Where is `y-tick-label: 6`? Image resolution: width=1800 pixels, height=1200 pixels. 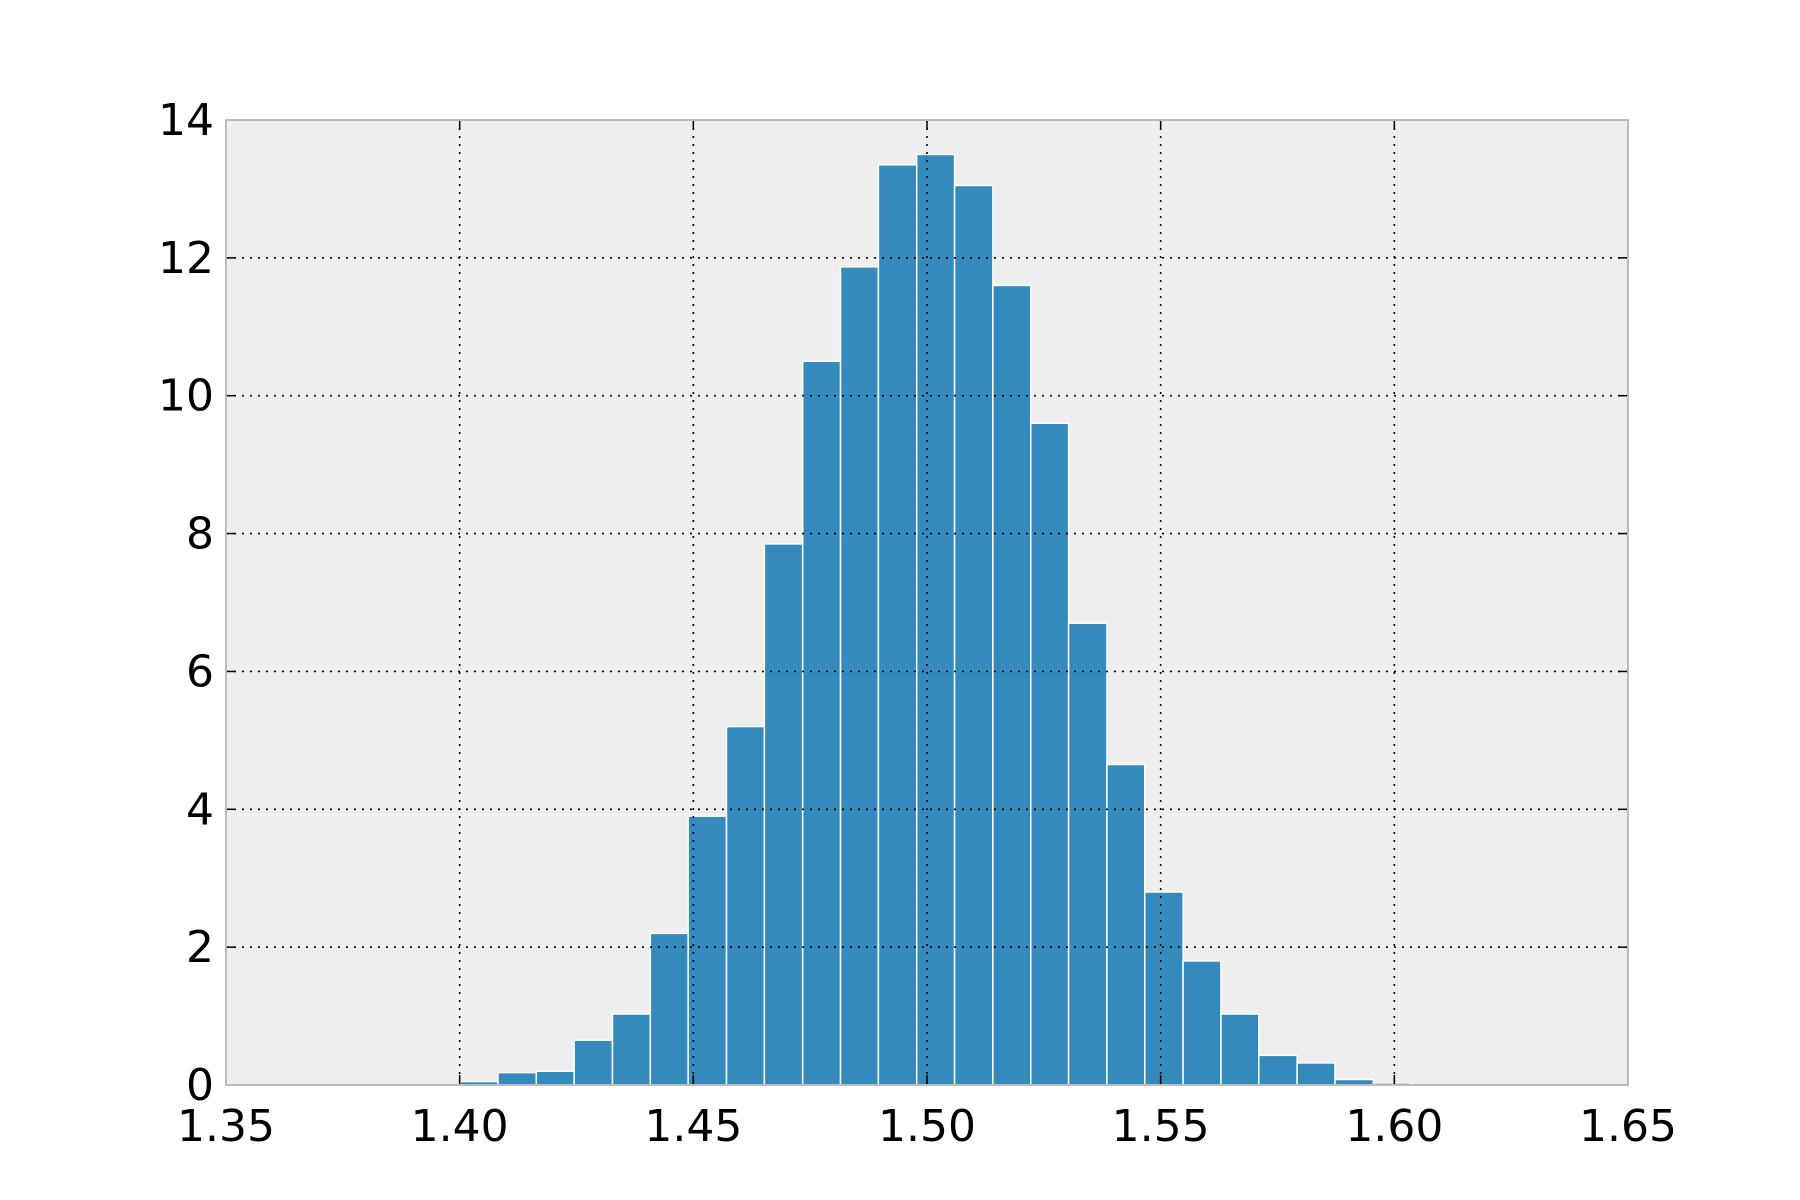 y-tick-label: 6 is located at coordinates (200, 671).